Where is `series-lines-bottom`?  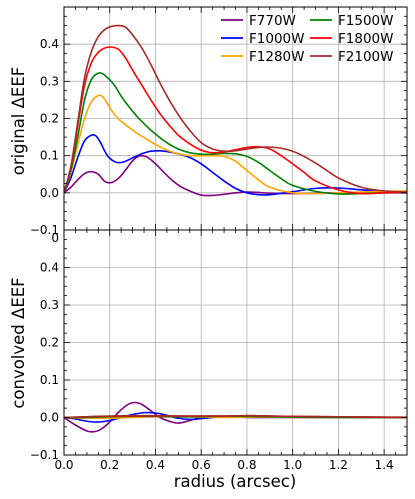 series-lines-bottom is located at coordinates (235, 417).